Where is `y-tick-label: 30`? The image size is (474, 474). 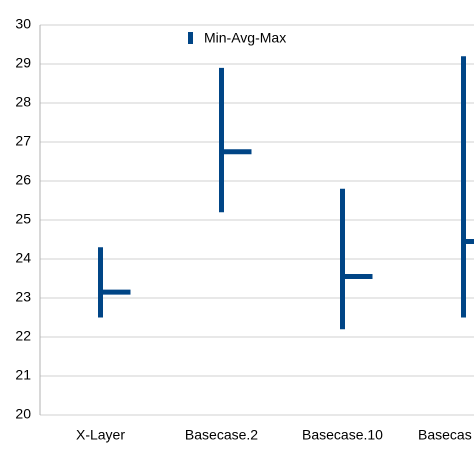 y-tick-label: 30 is located at coordinates (23, 24).